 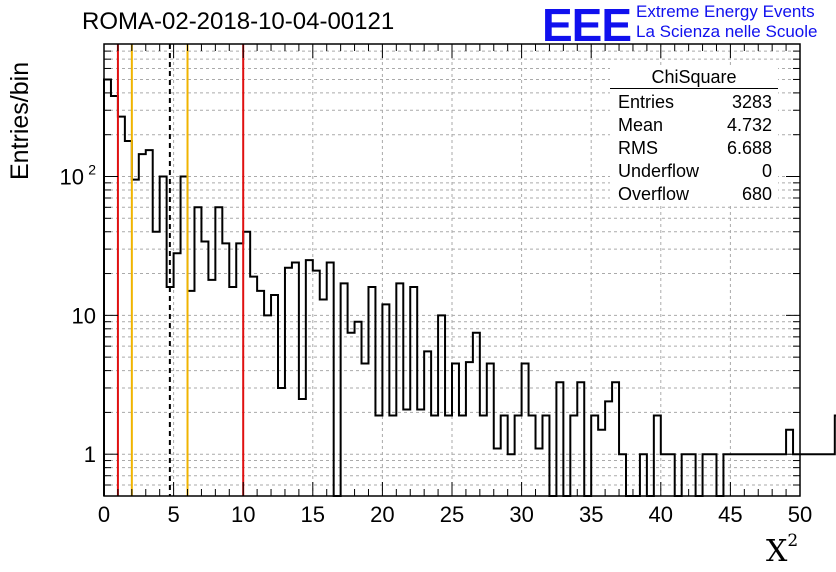 I want to click on x-tick-label: 10, so click(x=243, y=514).